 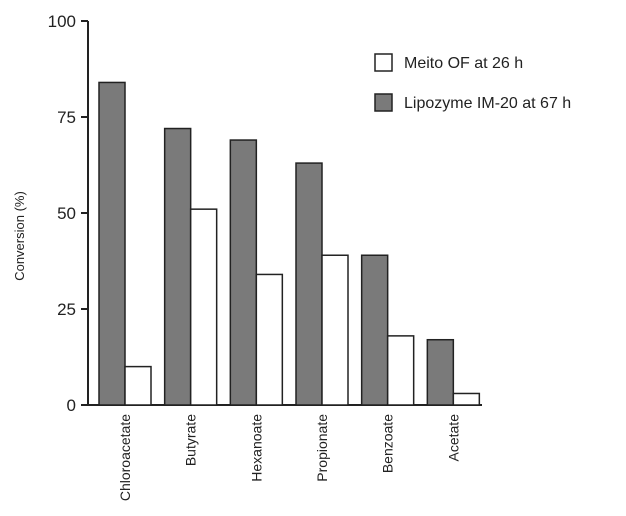 What do you see at coordinates (203, 307) in the screenshot?
I see `bar-meito-butyrate` at bounding box center [203, 307].